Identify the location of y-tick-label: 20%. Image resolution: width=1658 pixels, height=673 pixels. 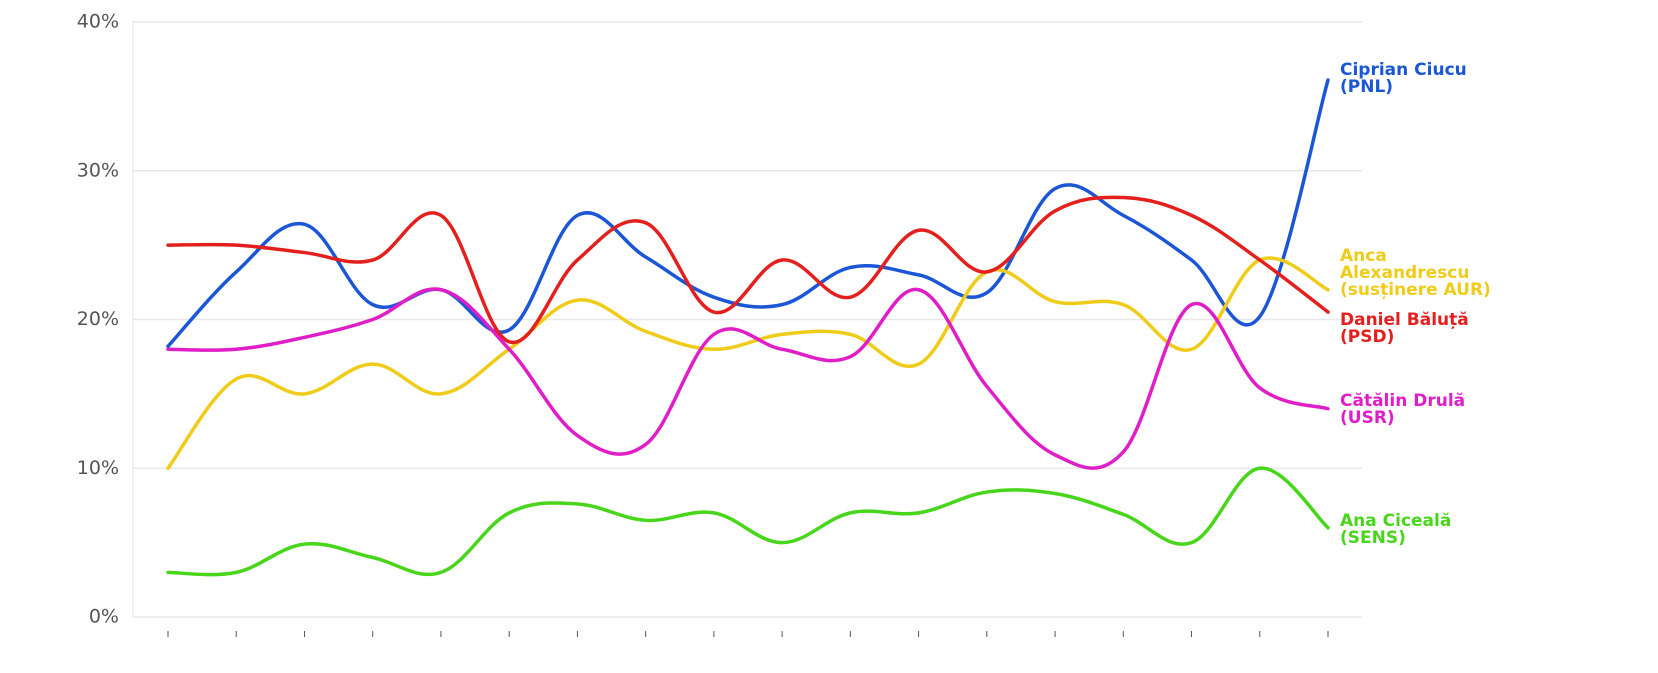
(98, 319).